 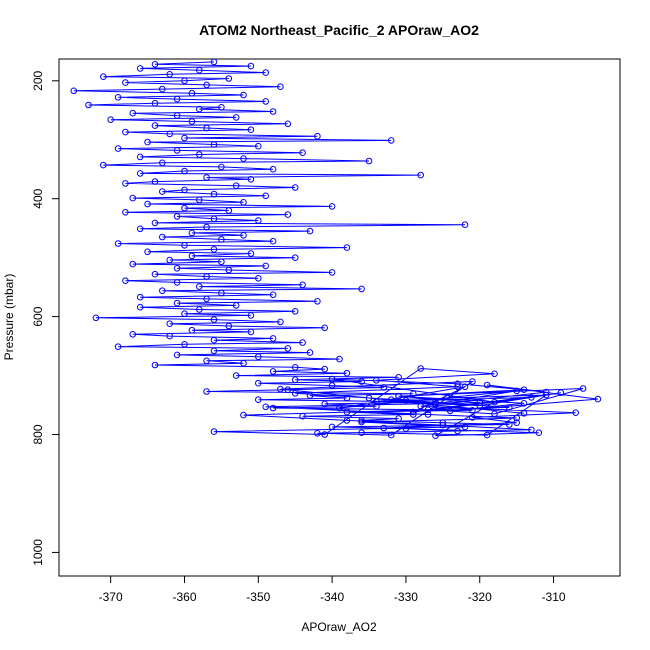 What do you see at coordinates (111, 597) in the screenshot?
I see `x-tick-label: -370` at bounding box center [111, 597].